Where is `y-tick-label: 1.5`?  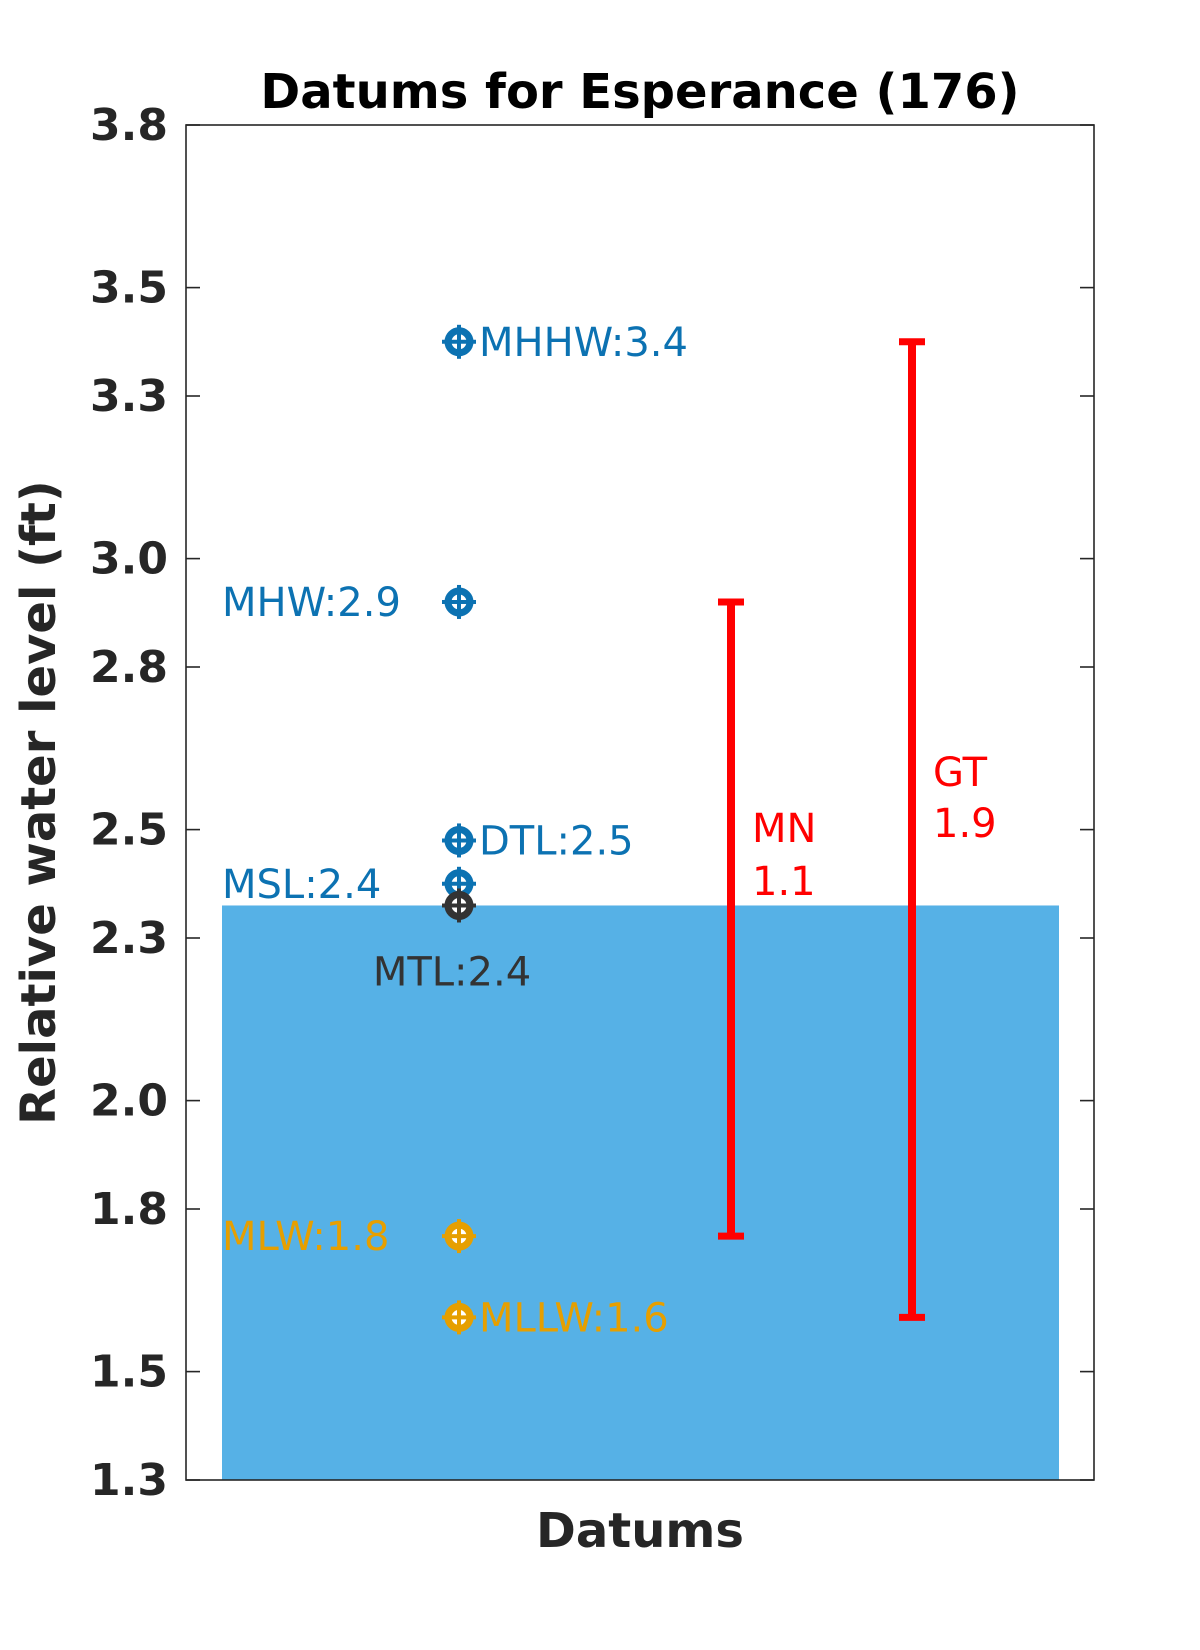
y-tick-label: 1.5 is located at coordinates (129, 1372).